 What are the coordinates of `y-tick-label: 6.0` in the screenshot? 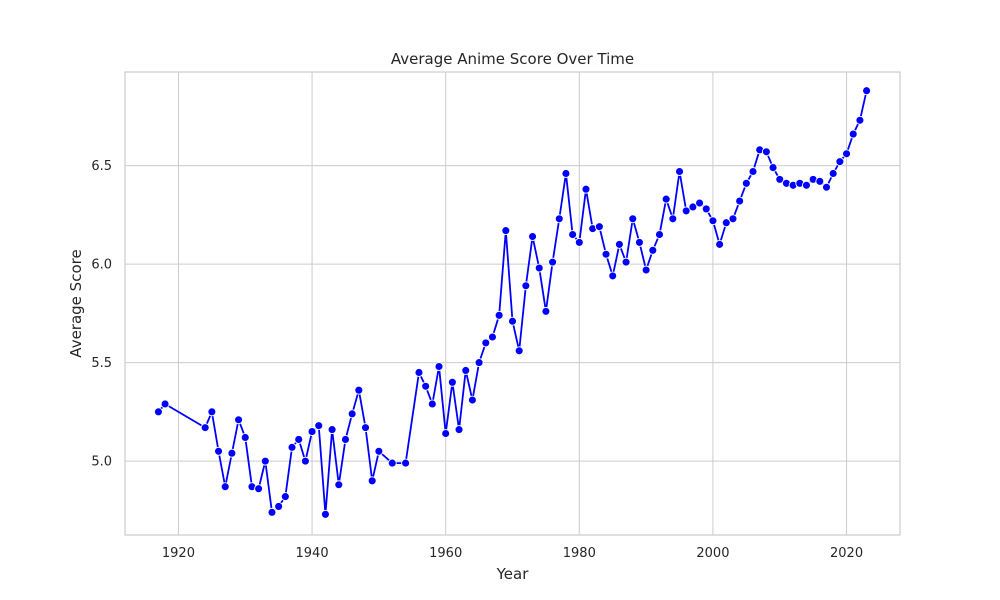 It's located at (101, 265).